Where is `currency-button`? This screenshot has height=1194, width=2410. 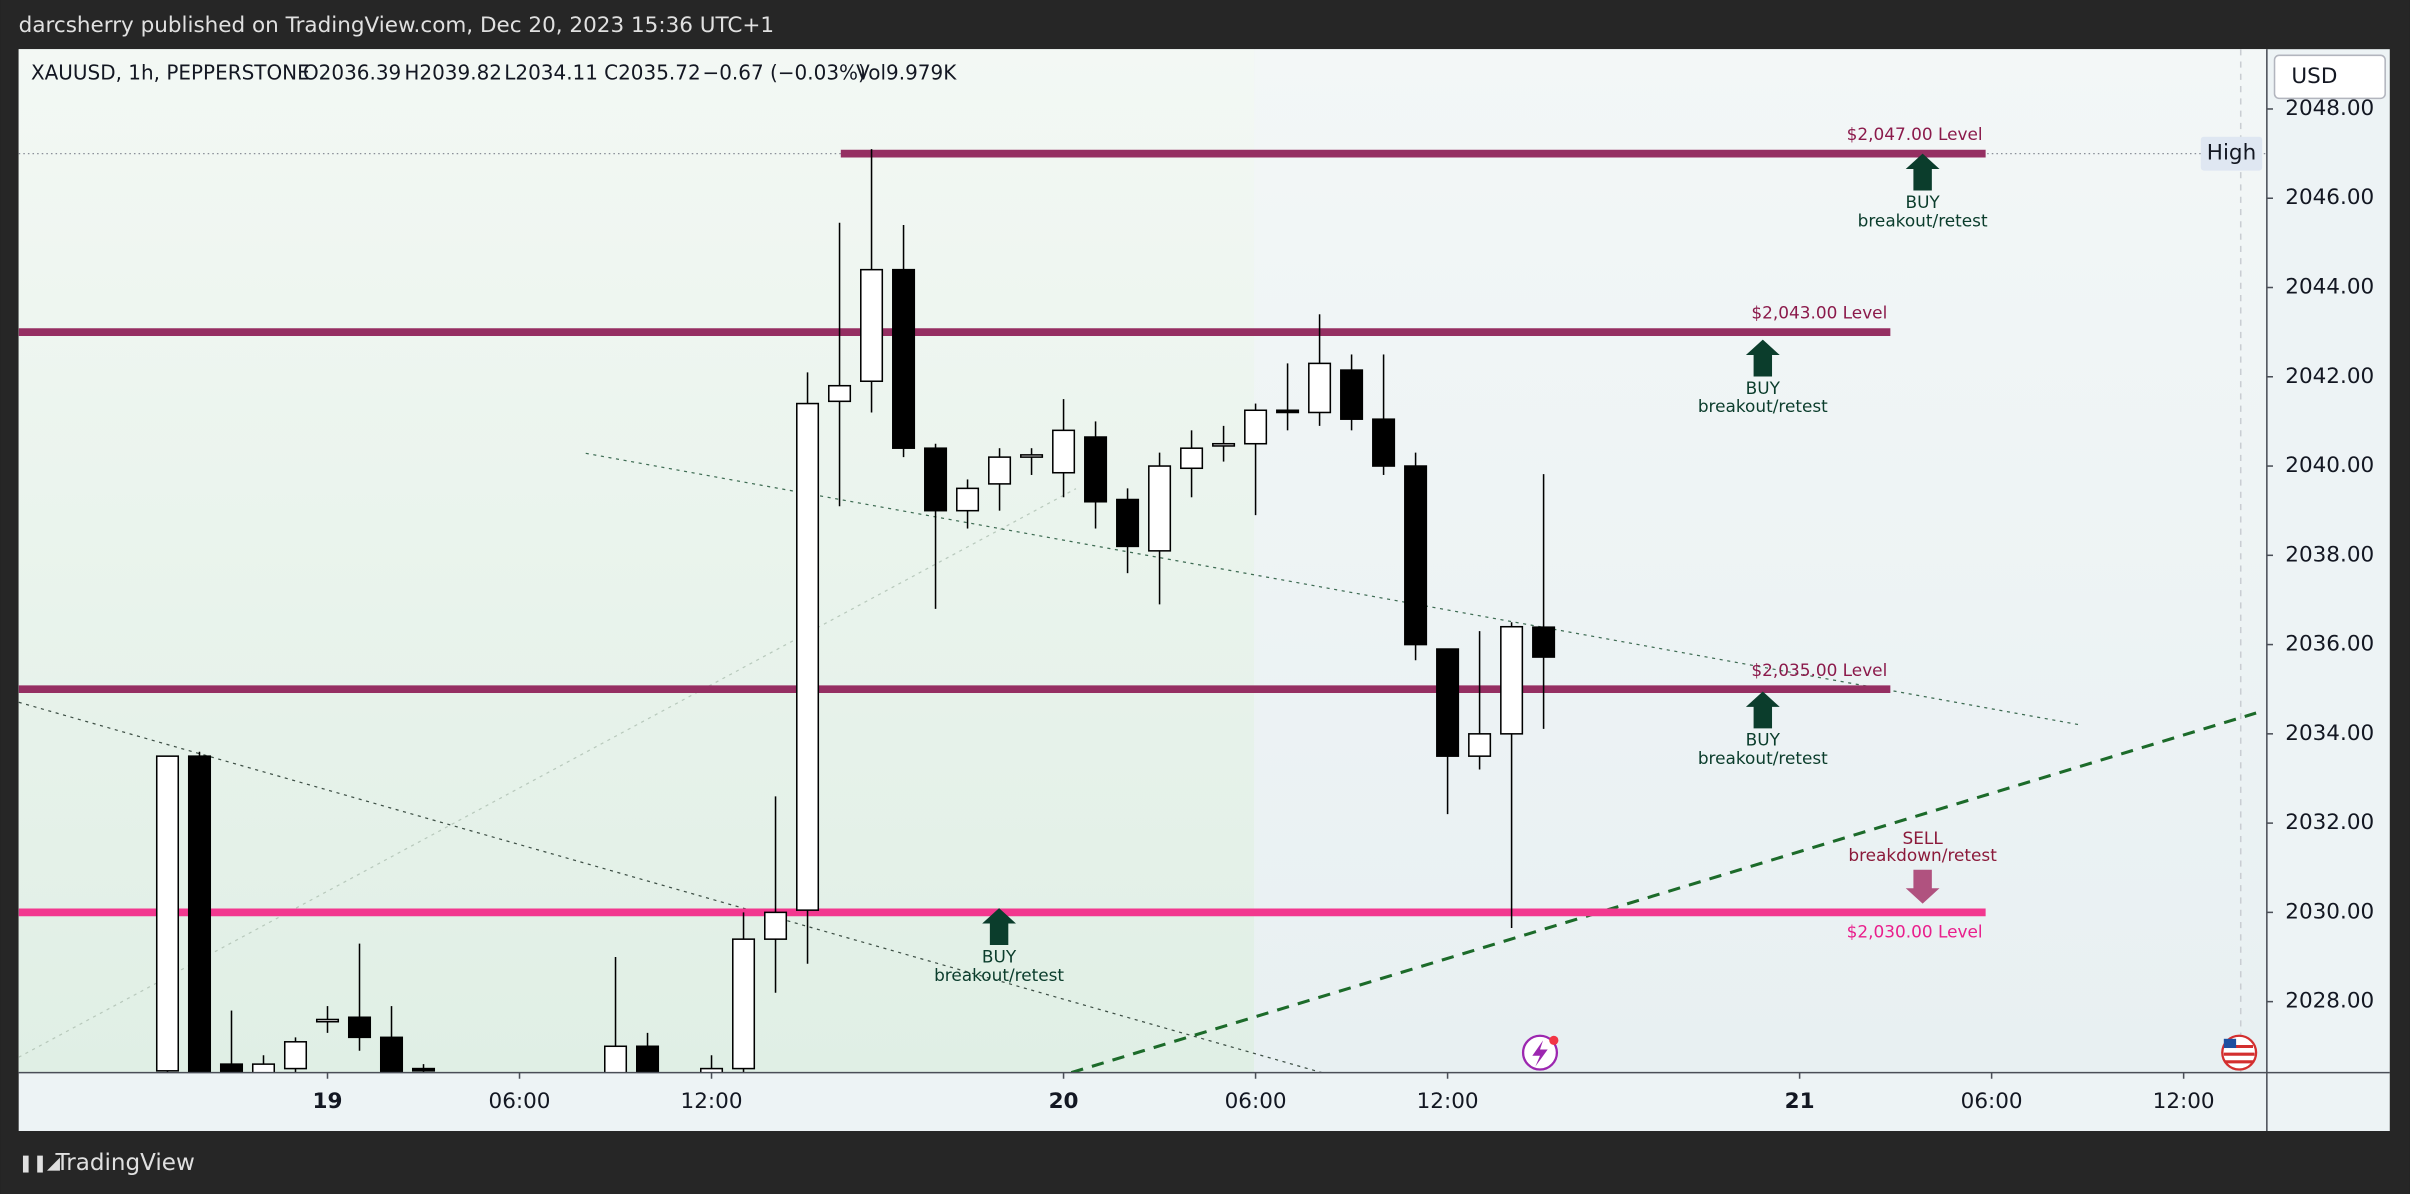
currency-button is located at coordinates (2329, 77).